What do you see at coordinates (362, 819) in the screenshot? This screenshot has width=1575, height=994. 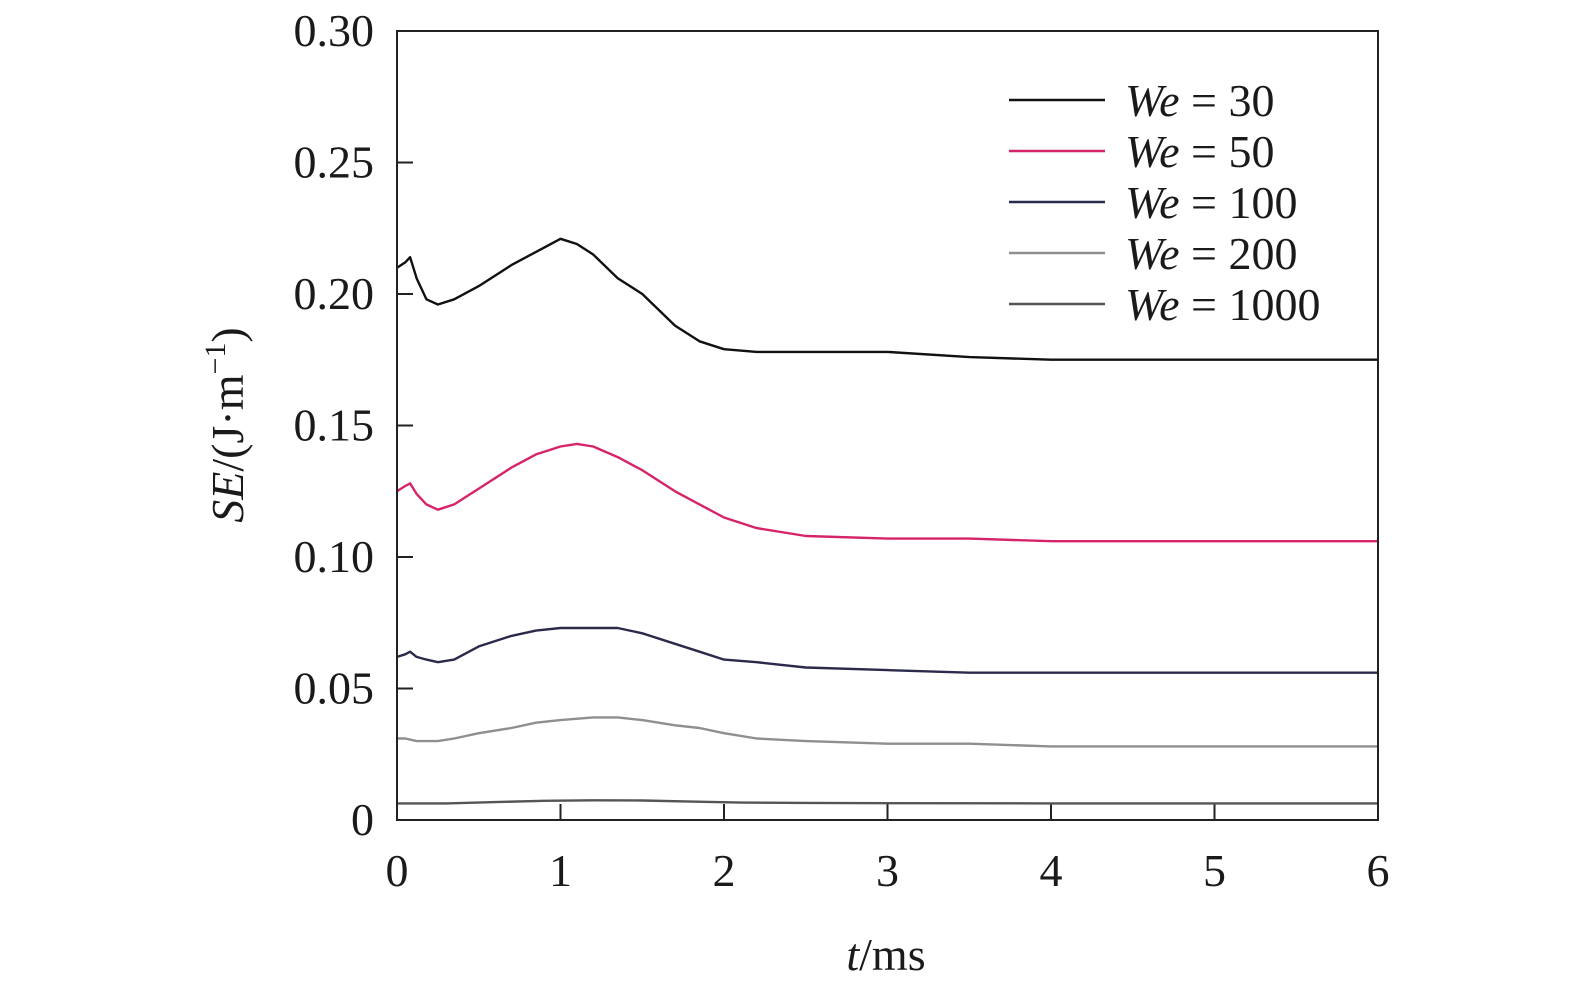 I see `y-tick-label: 0` at bounding box center [362, 819].